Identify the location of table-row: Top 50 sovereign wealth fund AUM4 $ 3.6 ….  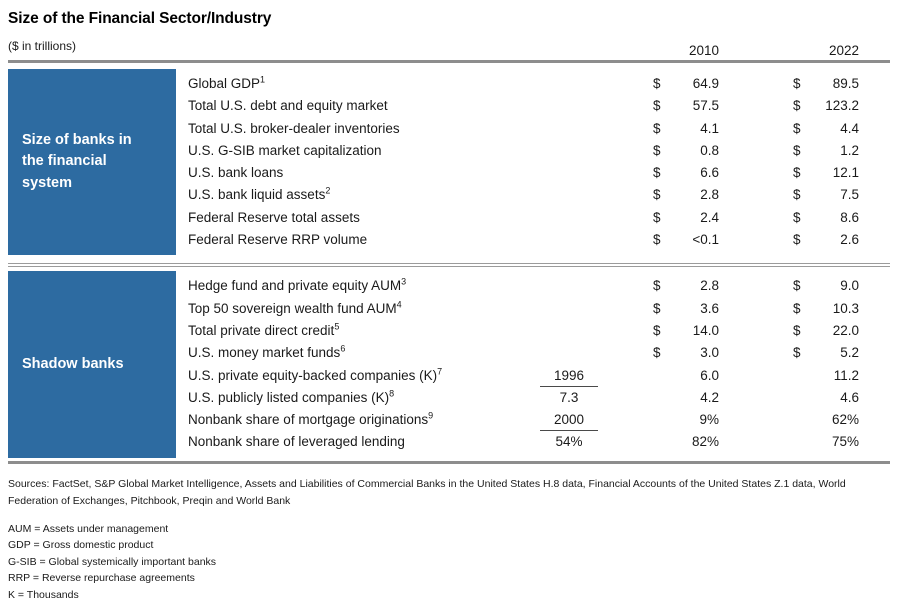
(533, 309).